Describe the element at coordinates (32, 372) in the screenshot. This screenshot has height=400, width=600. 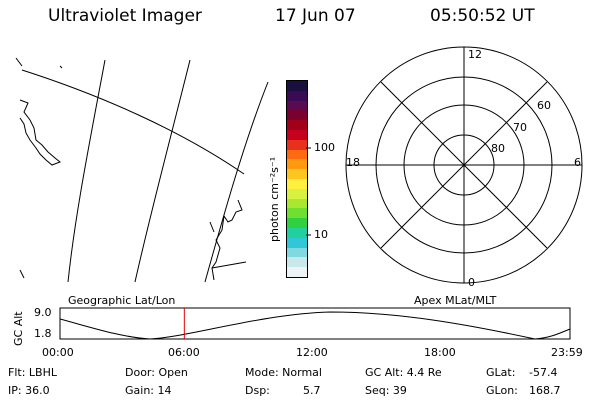
I see `filter-info: Flt: LBHL` at that location.